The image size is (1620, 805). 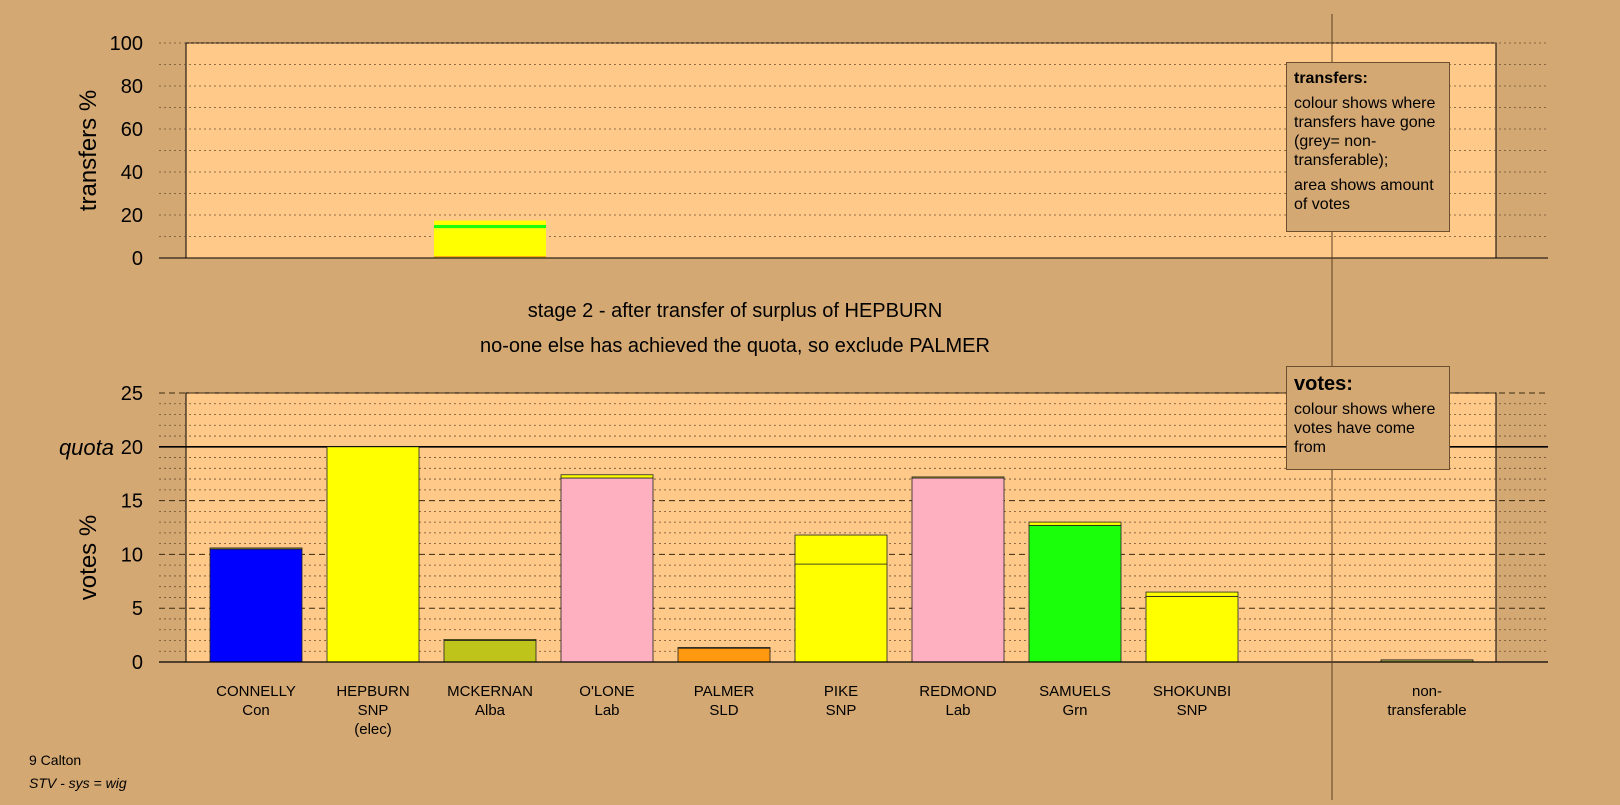 I want to click on votes-legend-heading: votes:, so click(x=1323, y=384).